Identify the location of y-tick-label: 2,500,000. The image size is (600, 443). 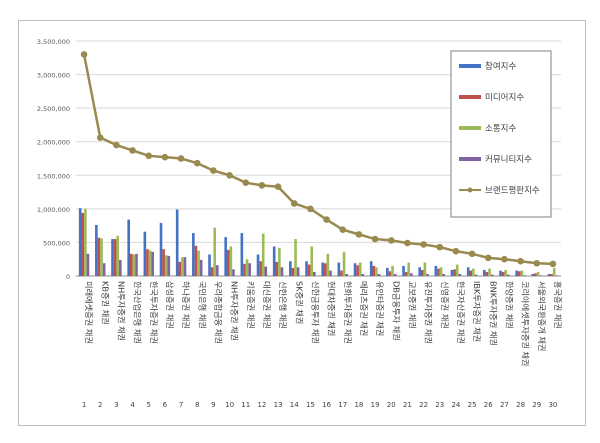
(53, 109).